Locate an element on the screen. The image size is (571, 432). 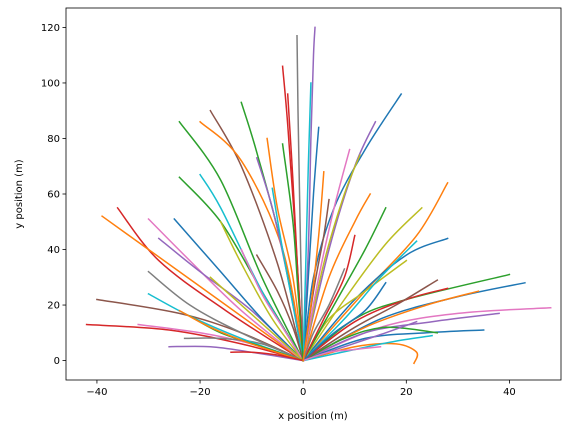
x-tick-label: 20 is located at coordinates (406, 392).